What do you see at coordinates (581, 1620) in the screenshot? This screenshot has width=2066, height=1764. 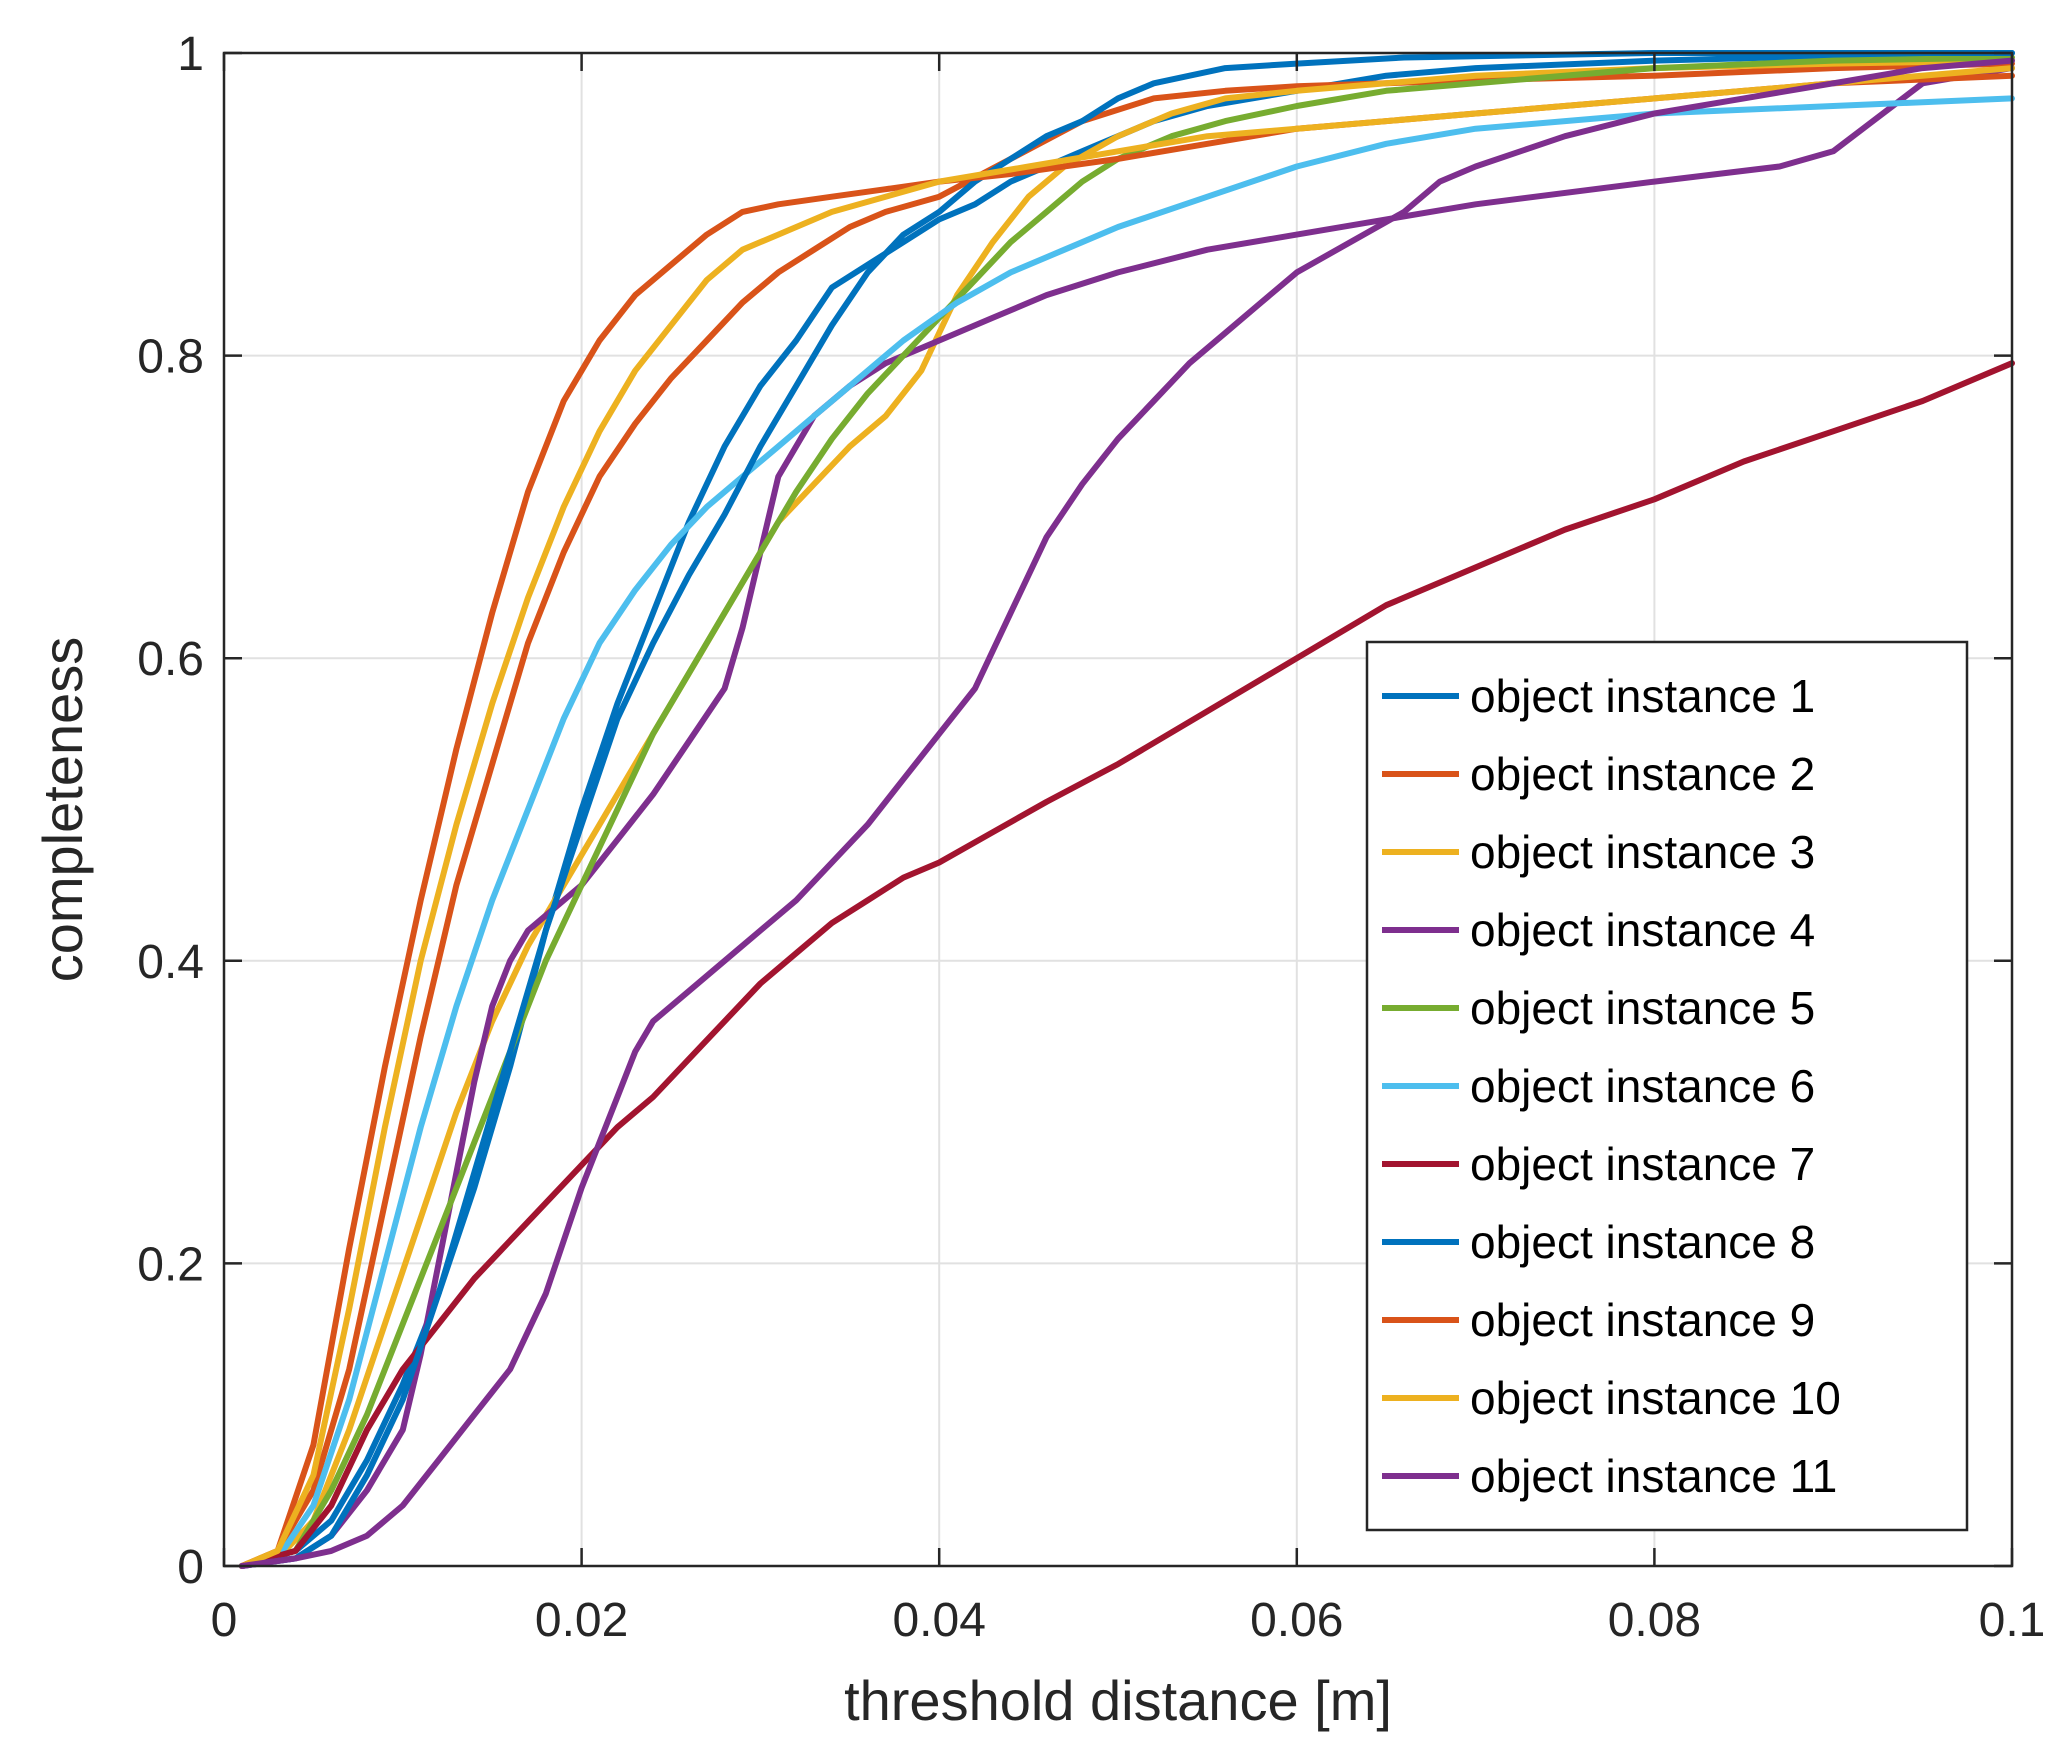 I see `x-tick-label: 0.02` at bounding box center [581, 1620].